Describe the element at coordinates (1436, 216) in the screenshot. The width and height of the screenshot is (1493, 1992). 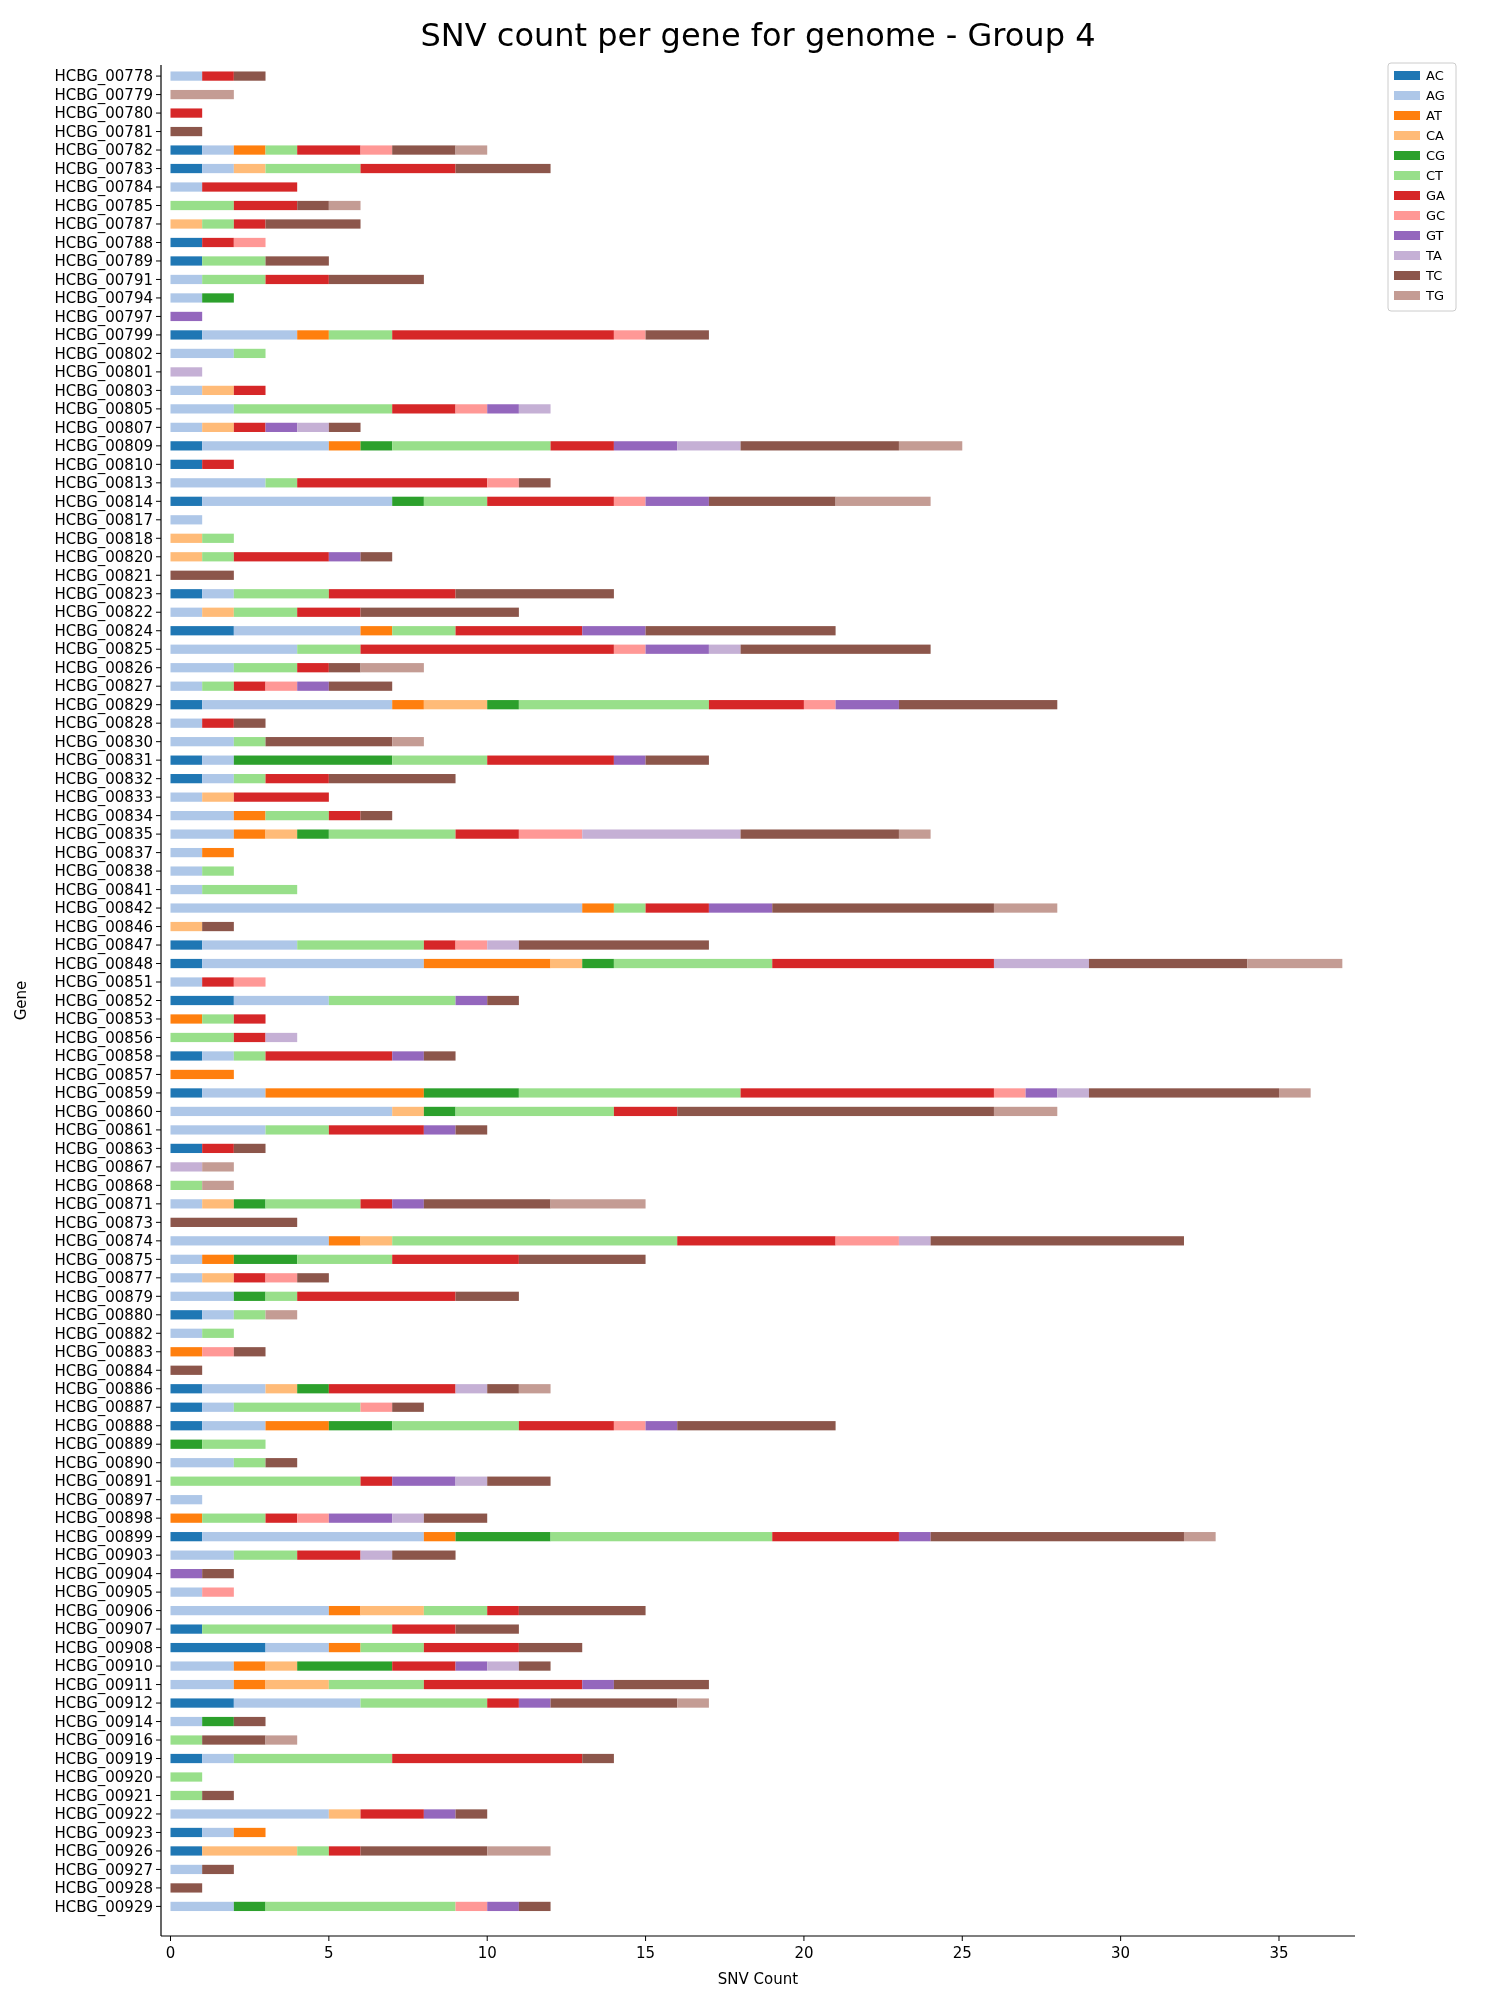
I see `legend-label: GC` at that location.